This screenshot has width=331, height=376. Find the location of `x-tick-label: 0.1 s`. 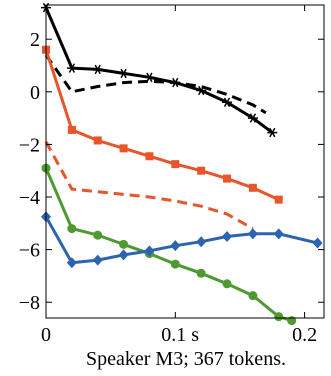

x-tick-label: 0.1 s is located at coordinates (180, 335).